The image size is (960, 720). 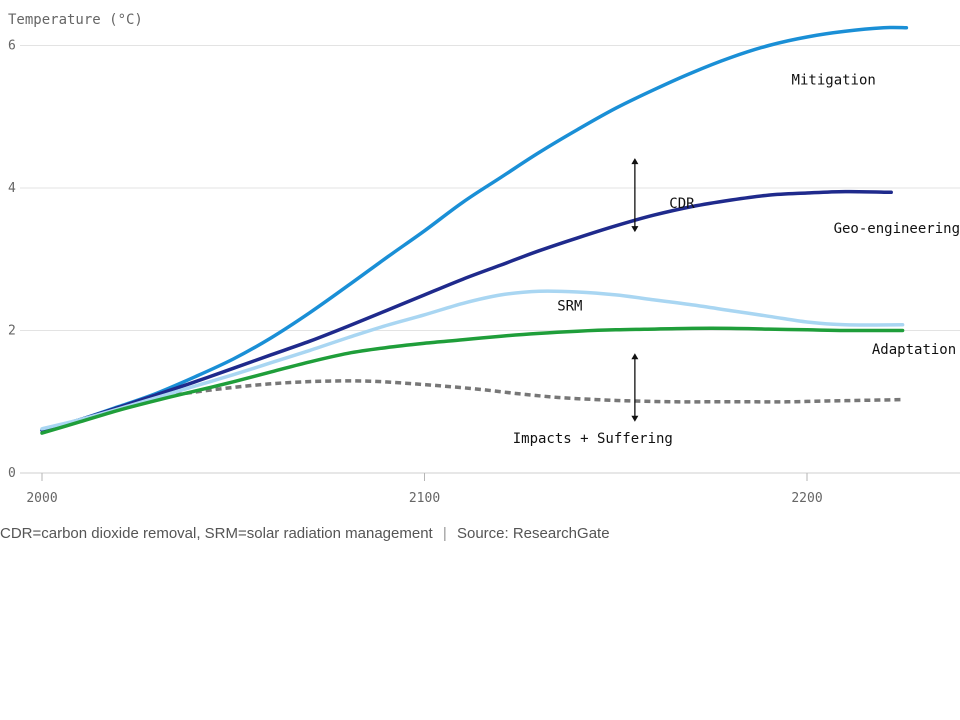 What do you see at coordinates (424, 498) in the screenshot?
I see `x-tick-label-2100: 2100` at bounding box center [424, 498].